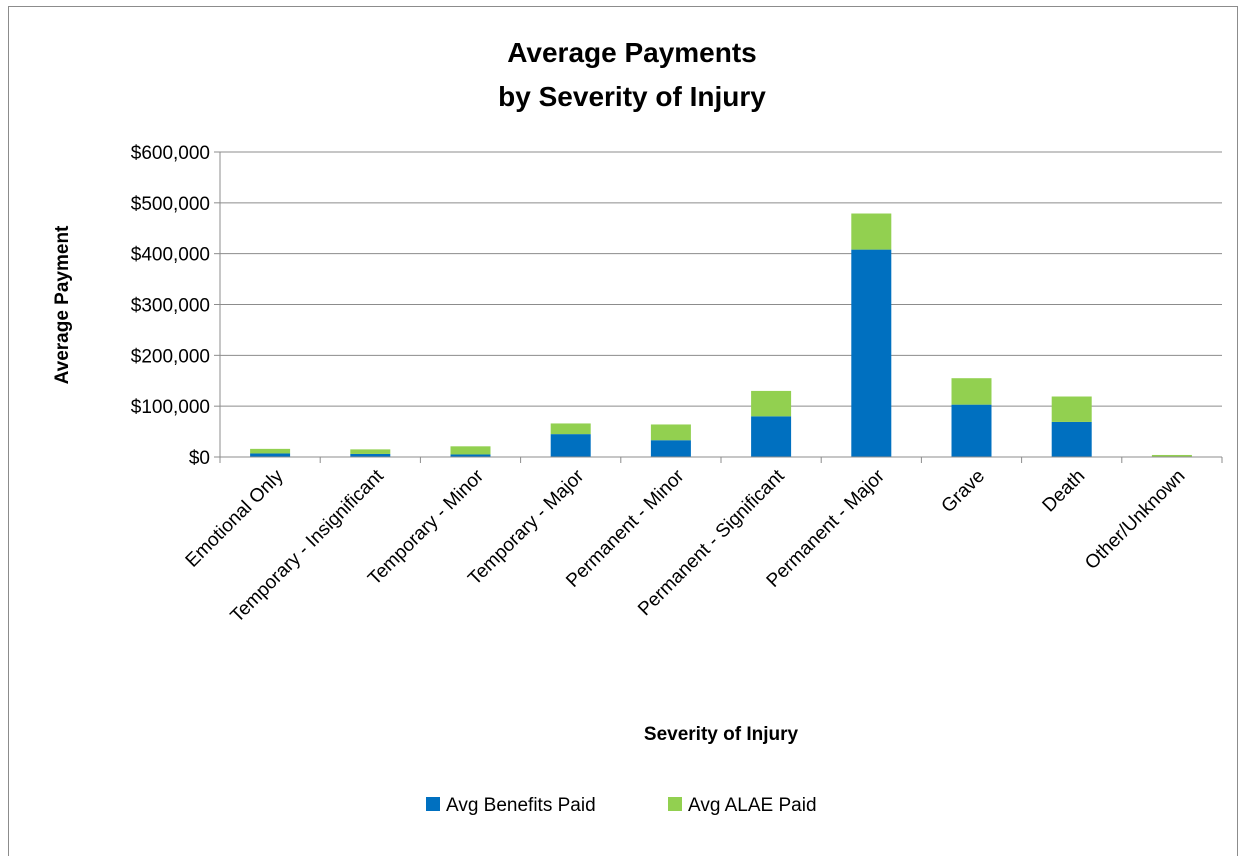  Describe the element at coordinates (170, 407) in the screenshot. I see `y-tick-label: $100,000` at that location.